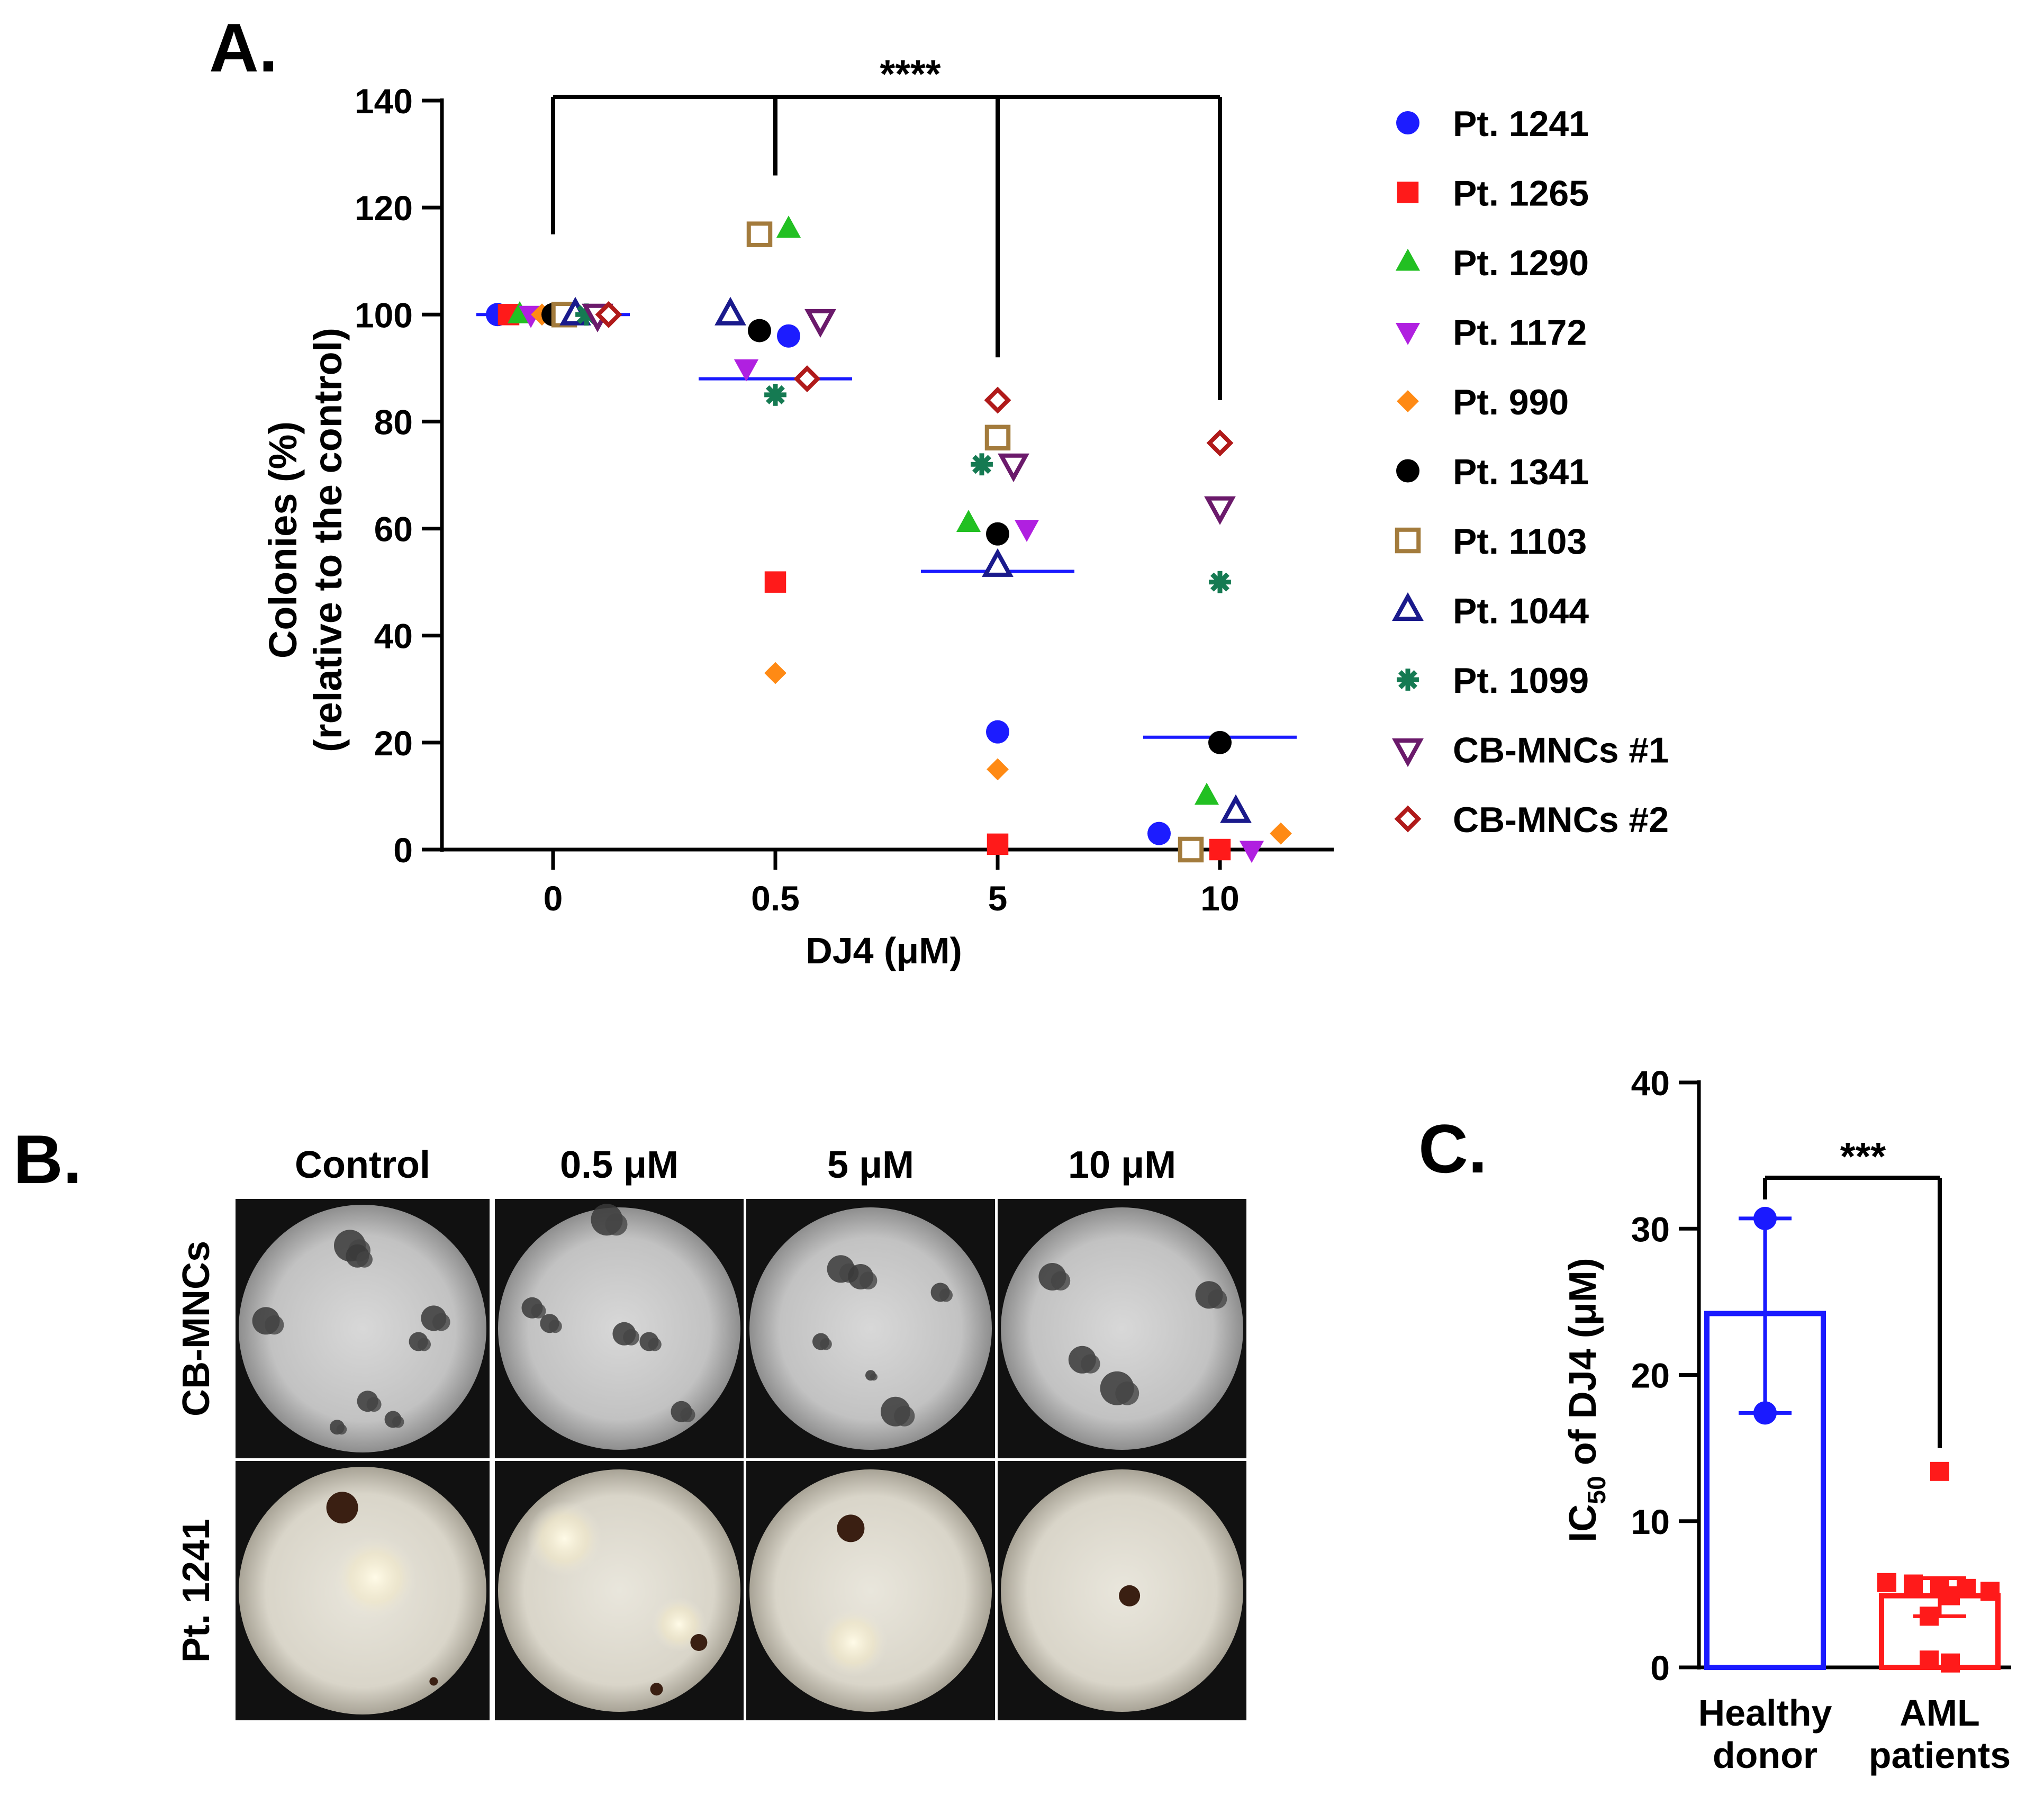 The height and width of the screenshot is (1796, 2044). I want to click on panel-c-points, so click(1876, 1439).